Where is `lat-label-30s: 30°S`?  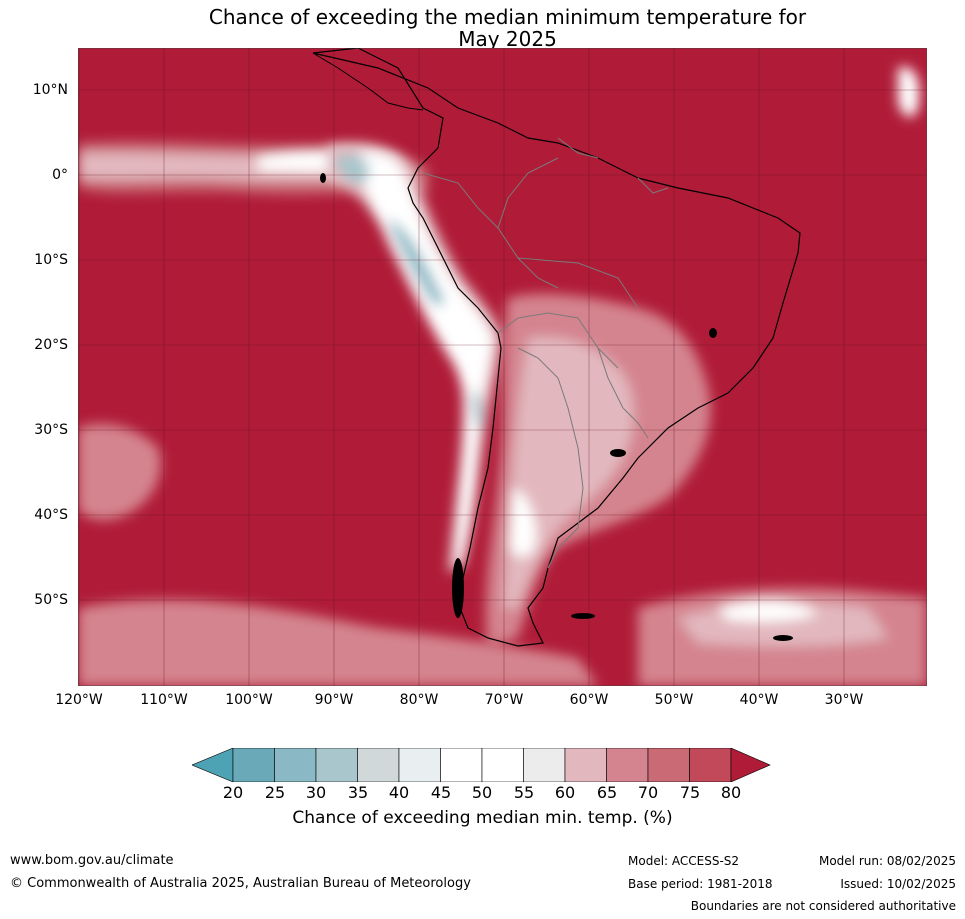 lat-label-30s: 30°S is located at coordinates (51, 430).